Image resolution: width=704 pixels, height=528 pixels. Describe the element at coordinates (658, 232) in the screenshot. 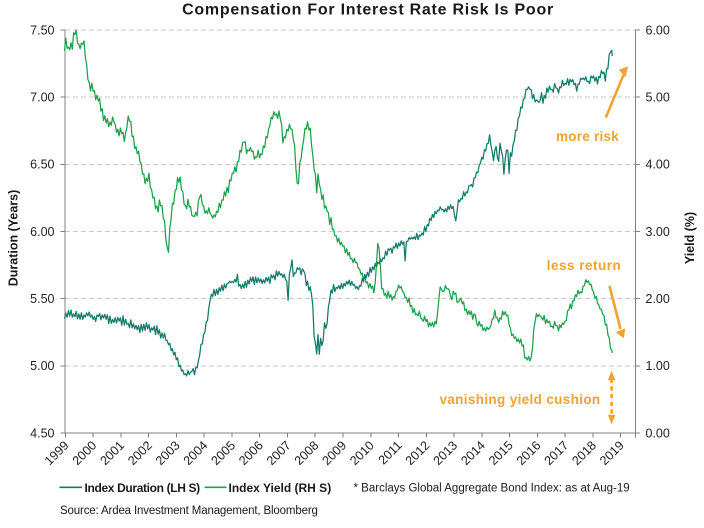

I see `svg-text: 3.00` at that location.